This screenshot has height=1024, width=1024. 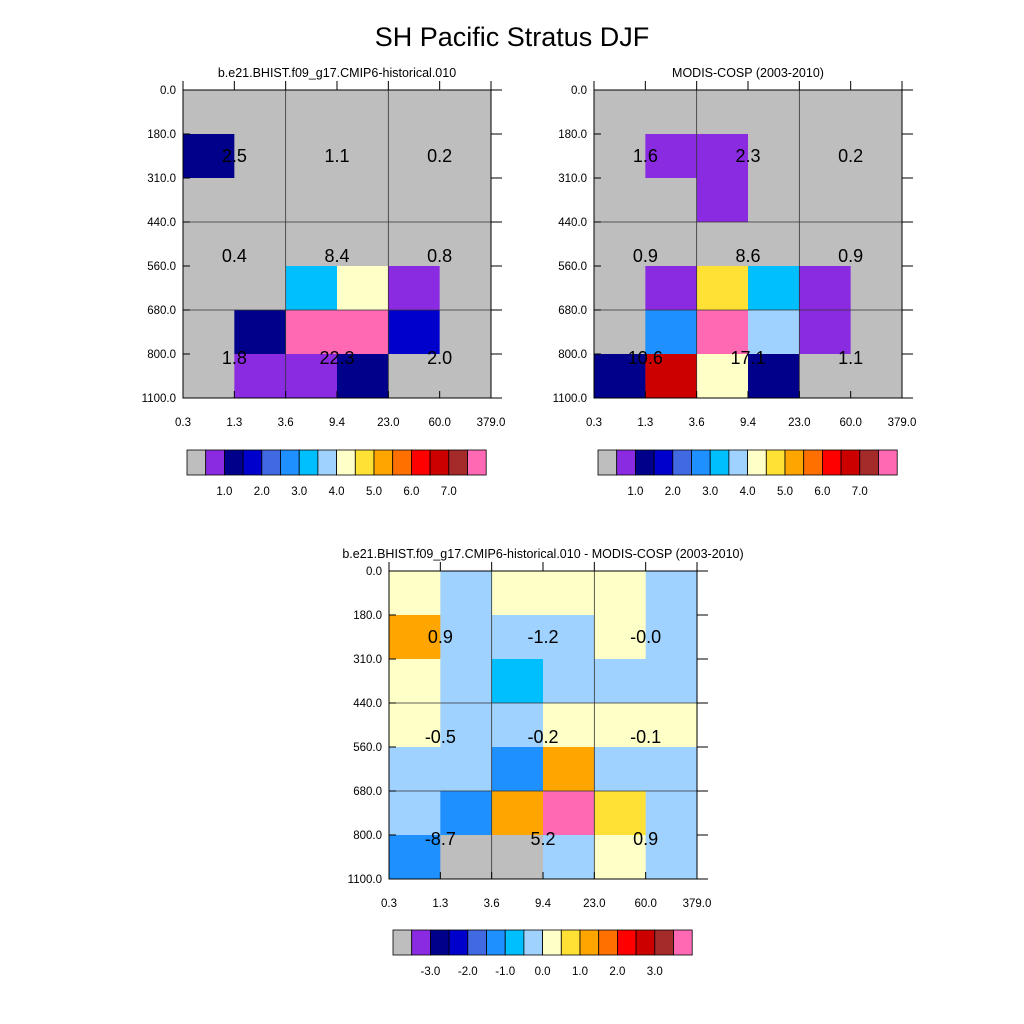 What do you see at coordinates (645, 637) in the screenshot?
I see `box-value-label: -0.0` at bounding box center [645, 637].